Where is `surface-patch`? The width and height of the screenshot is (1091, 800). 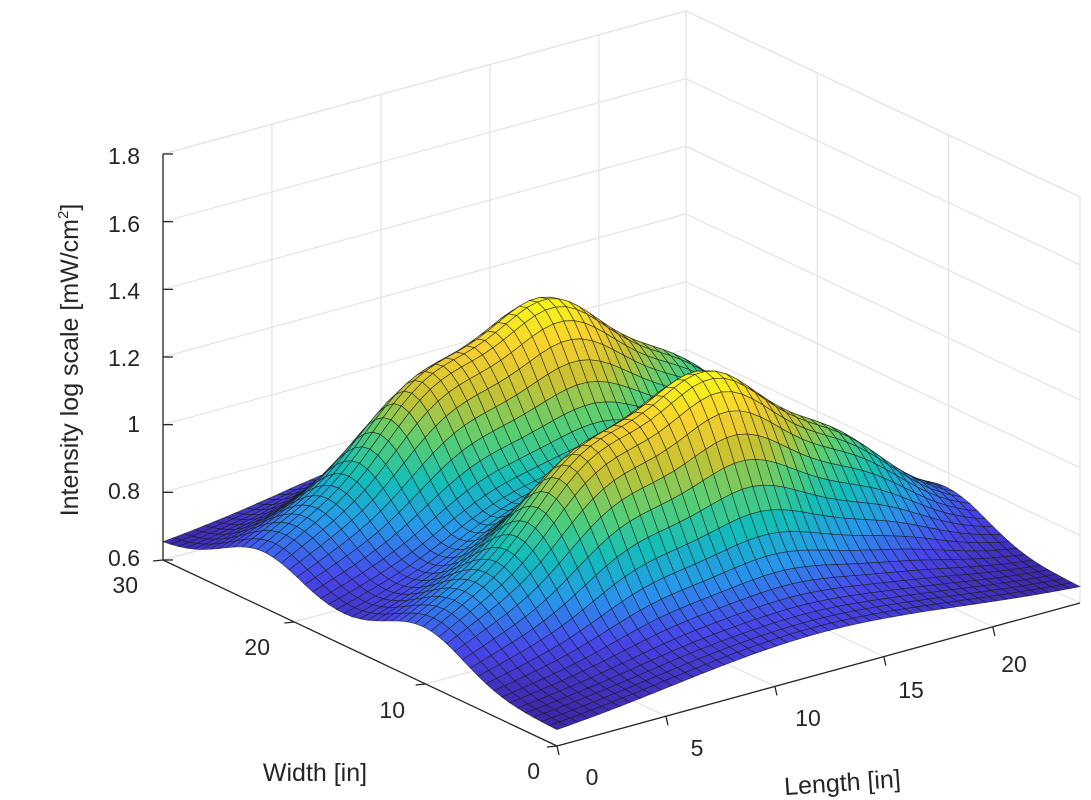 surface-patch is located at coordinates (558, 725).